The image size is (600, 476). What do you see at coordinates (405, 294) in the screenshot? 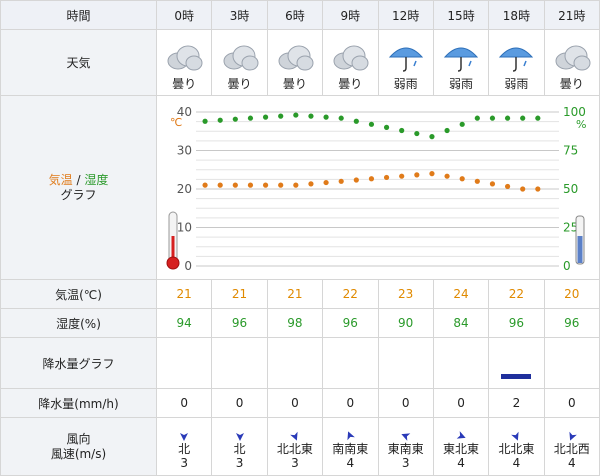
I see `temperature-cell: 23` at bounding box center [405, 294].